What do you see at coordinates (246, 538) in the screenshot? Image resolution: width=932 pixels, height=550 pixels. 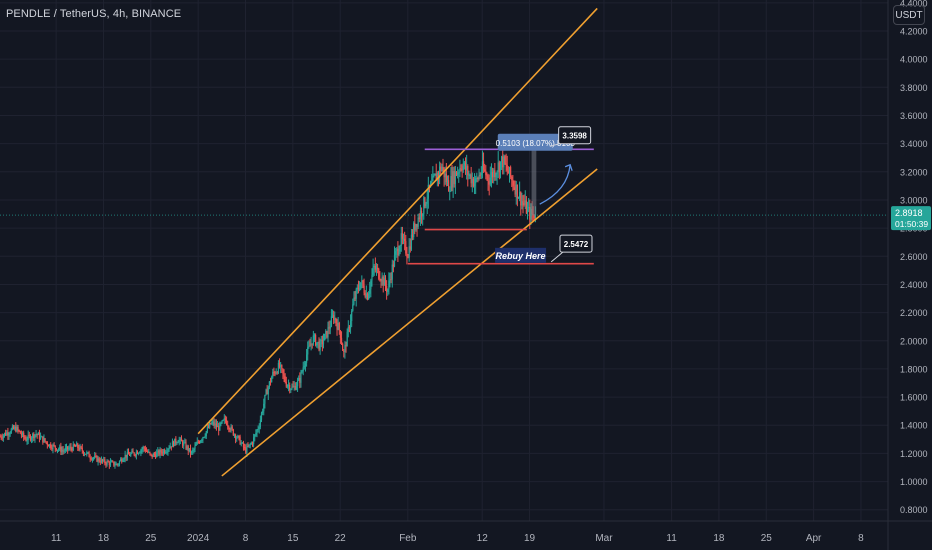 I see `x-tick-label: 8` at bounding box center [246, 538].